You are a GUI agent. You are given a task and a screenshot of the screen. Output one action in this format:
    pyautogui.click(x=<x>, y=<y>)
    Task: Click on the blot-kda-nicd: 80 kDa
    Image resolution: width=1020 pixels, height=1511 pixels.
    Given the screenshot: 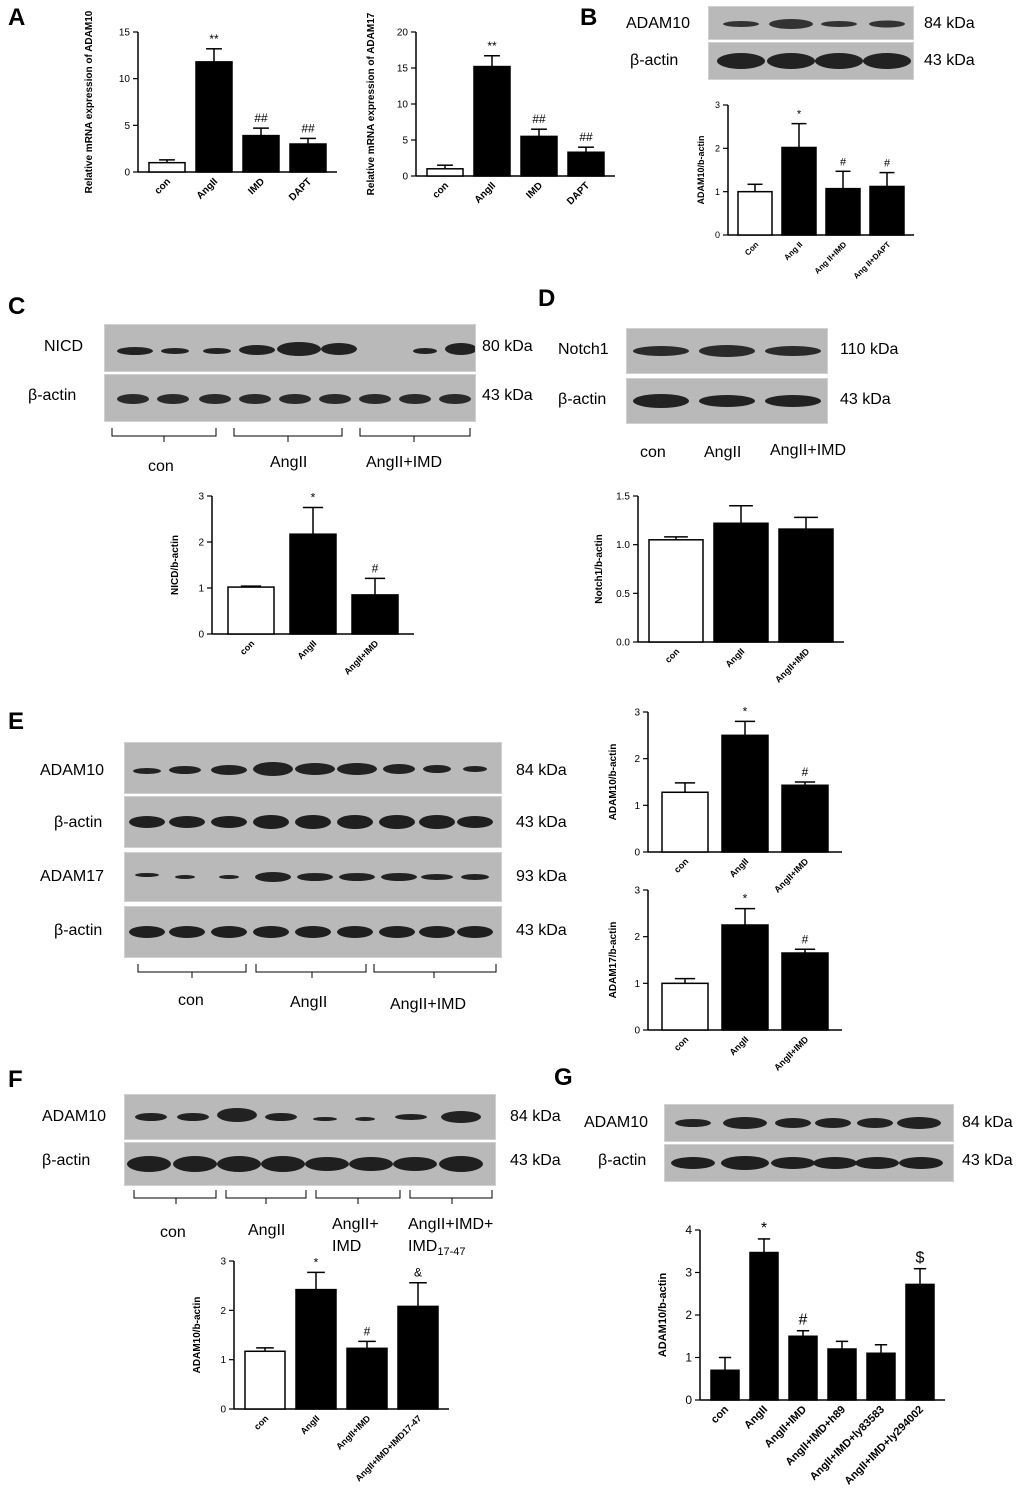 What is the action you would take?
    pyautogui.click(x=507, y=346)
    